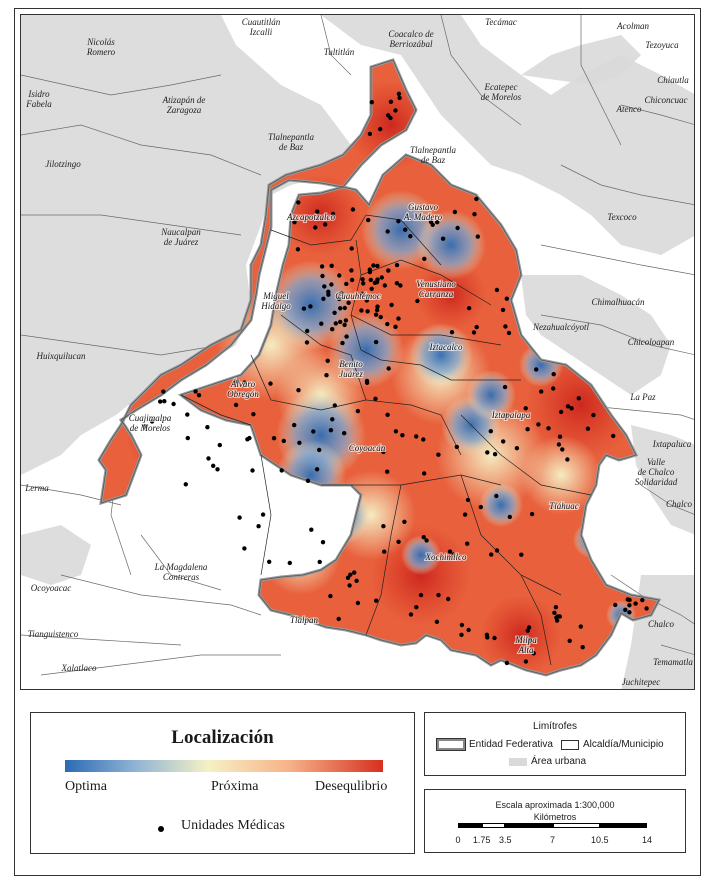 This screenshot has height=882, width=715. I want to click on scale-segment, so click(576, 825).